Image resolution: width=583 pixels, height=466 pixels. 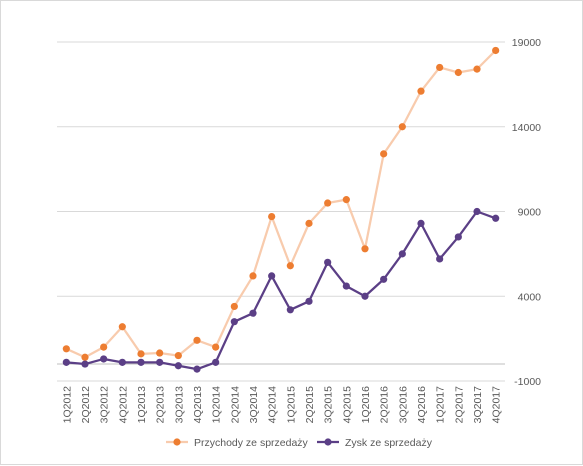 What do you see at coordinates (422, 405) in the screenshot?
I see `x-tick-label-19: 4Q2016` at bounding box center [422, 405].